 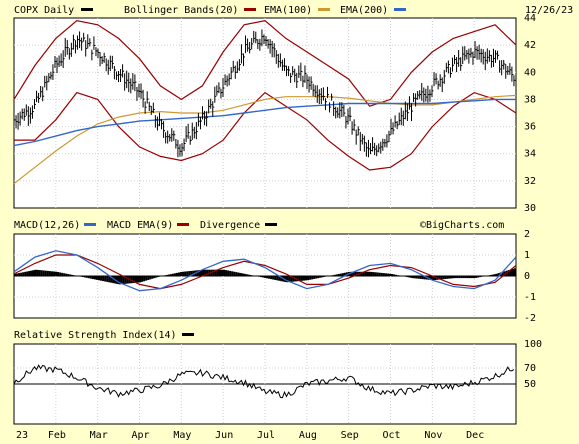 What do you see at coordinates (188, 334) in the screenshot?
I see `rsi-legend-swatch` at bounding box center [188, 334].